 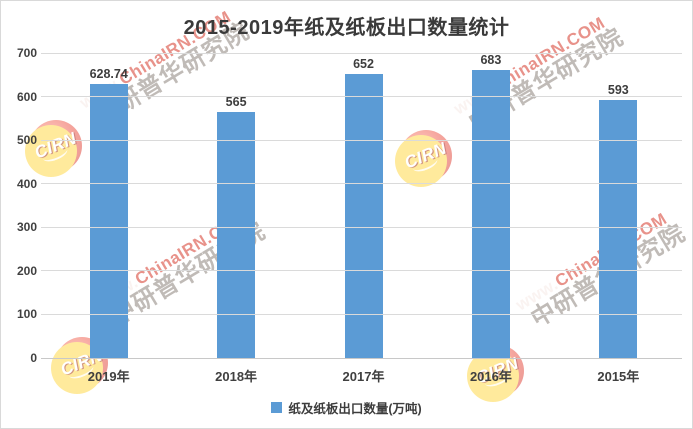 What do you see at coordinates (26, 314) in the screenshot?
I see `y-tick-label: 100` at bounding box center [26, 314].